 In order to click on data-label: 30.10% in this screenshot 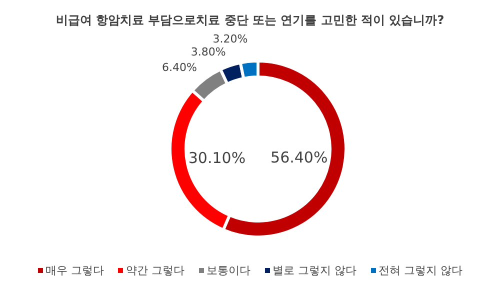, I will do `click(217, 158)`.